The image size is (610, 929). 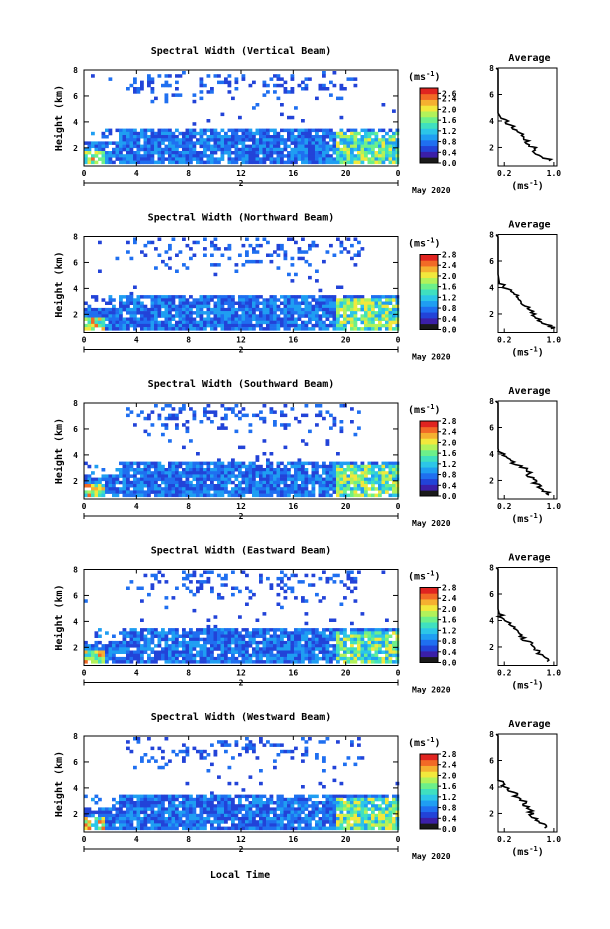 I want to click on avg-y-tick-label: 8, so click(x=491, y=401).